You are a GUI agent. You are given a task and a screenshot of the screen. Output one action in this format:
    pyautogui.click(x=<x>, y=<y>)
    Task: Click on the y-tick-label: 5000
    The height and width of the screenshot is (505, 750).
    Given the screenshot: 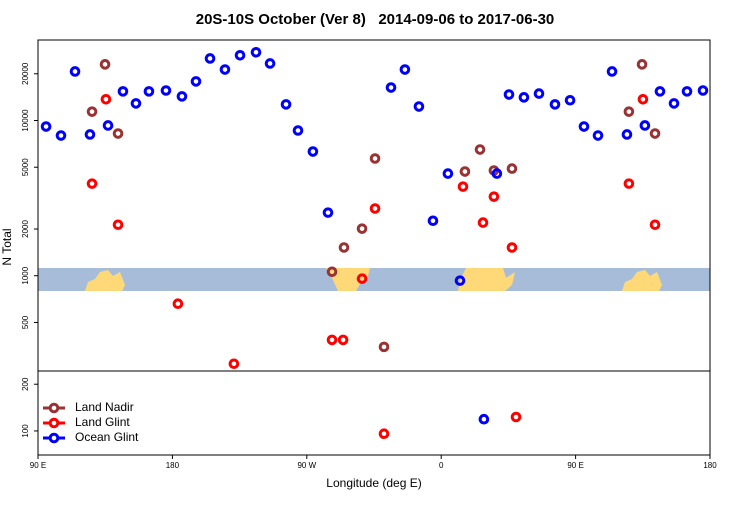 What is the action you would take?
    pyautogui.click(x=25, y=167)
    